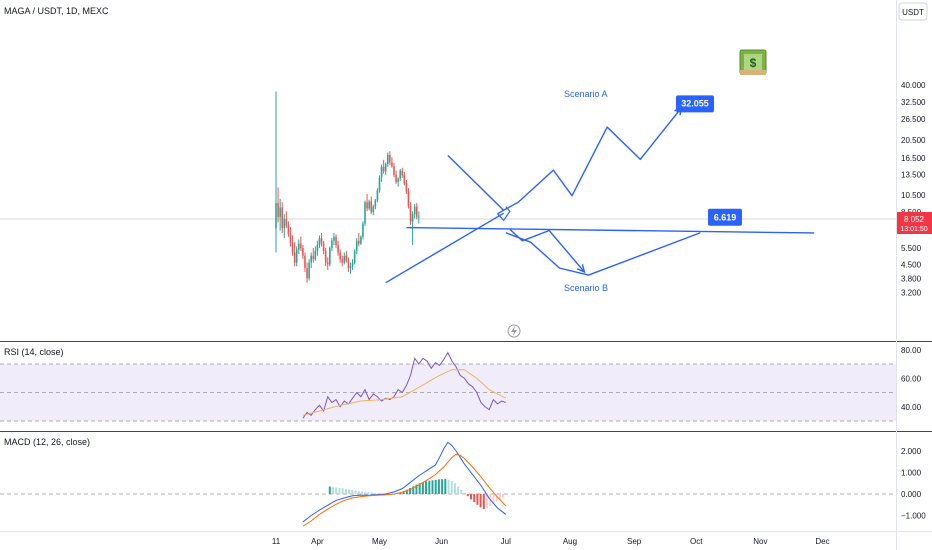  Describe the element at coordinates (610, 230) in the screenshot. I see `support-horizontal-line` at that location.